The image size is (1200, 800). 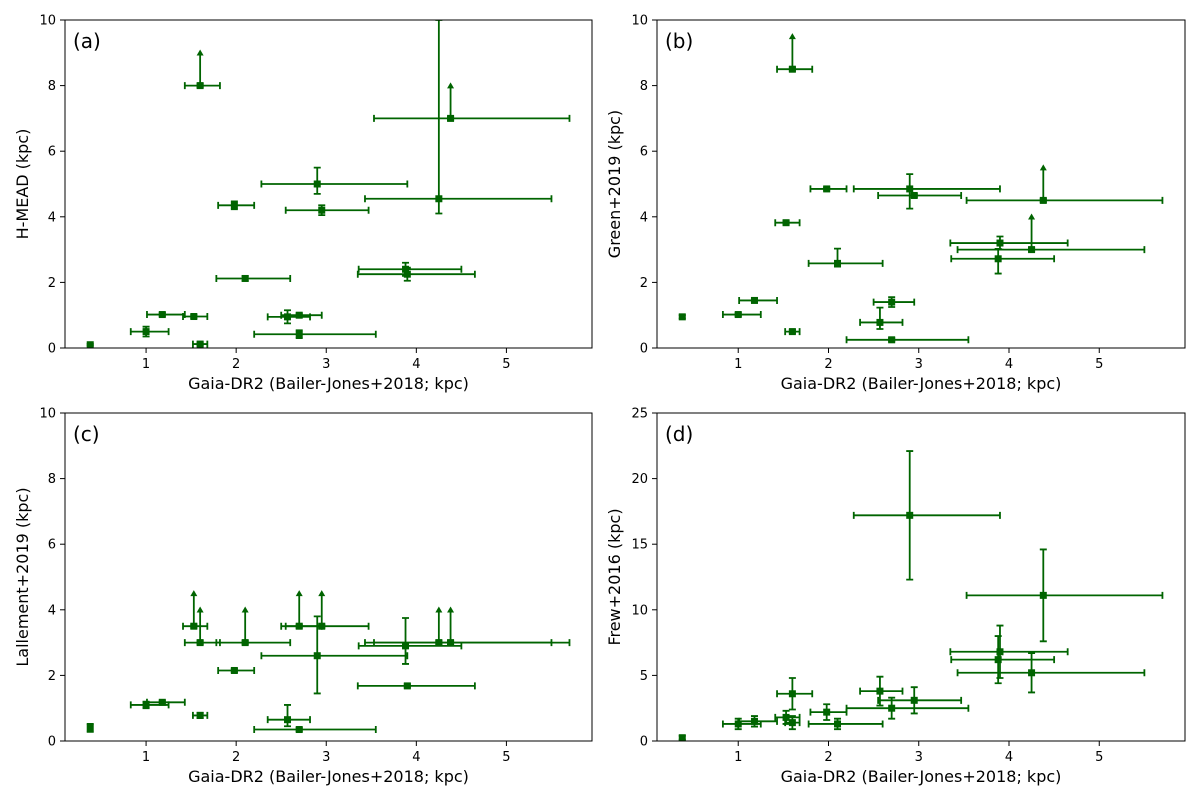 What do you see at coordinates (892, 340) in the screenshot?
I see `panel-b-point-10-marker` at bounding box center [892, 340].